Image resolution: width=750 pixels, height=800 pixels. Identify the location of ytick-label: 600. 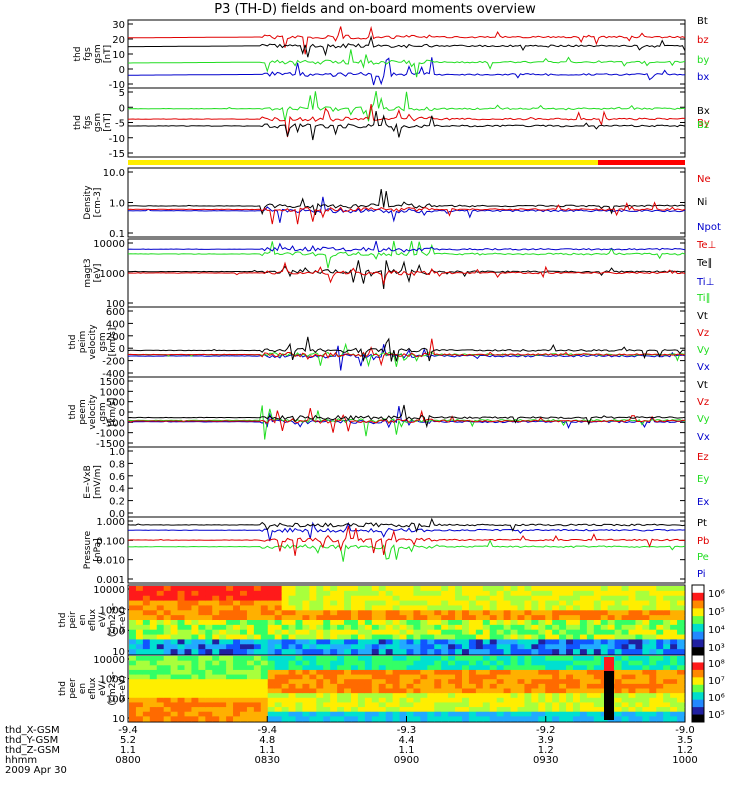
(115, 312).